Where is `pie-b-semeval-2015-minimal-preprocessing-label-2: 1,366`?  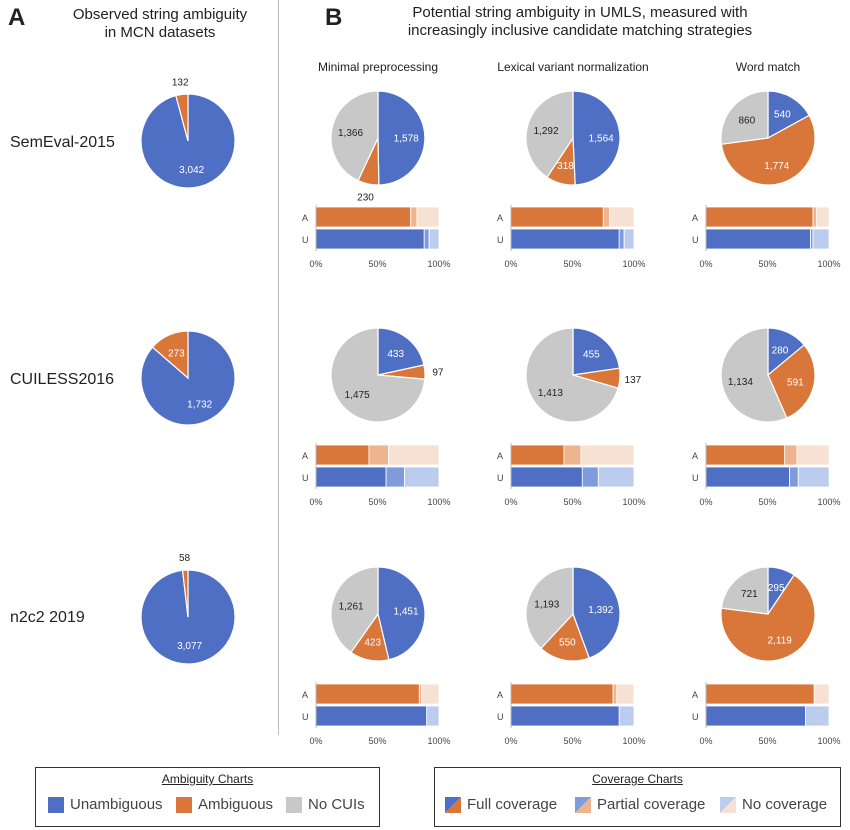
pie-b-semeval-2015-minimal-preprocessing-label-2: 1,366 is located at coordinates (350, 133).